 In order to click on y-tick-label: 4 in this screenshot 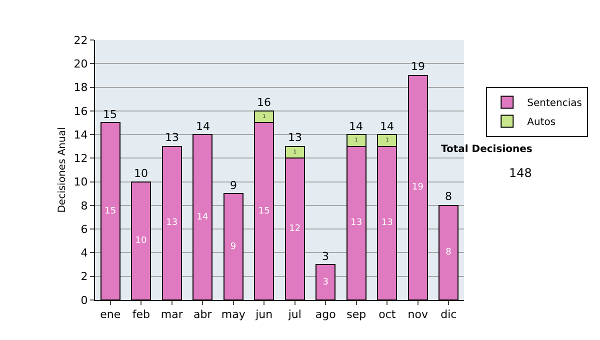, I will do `click(84, 253)`.